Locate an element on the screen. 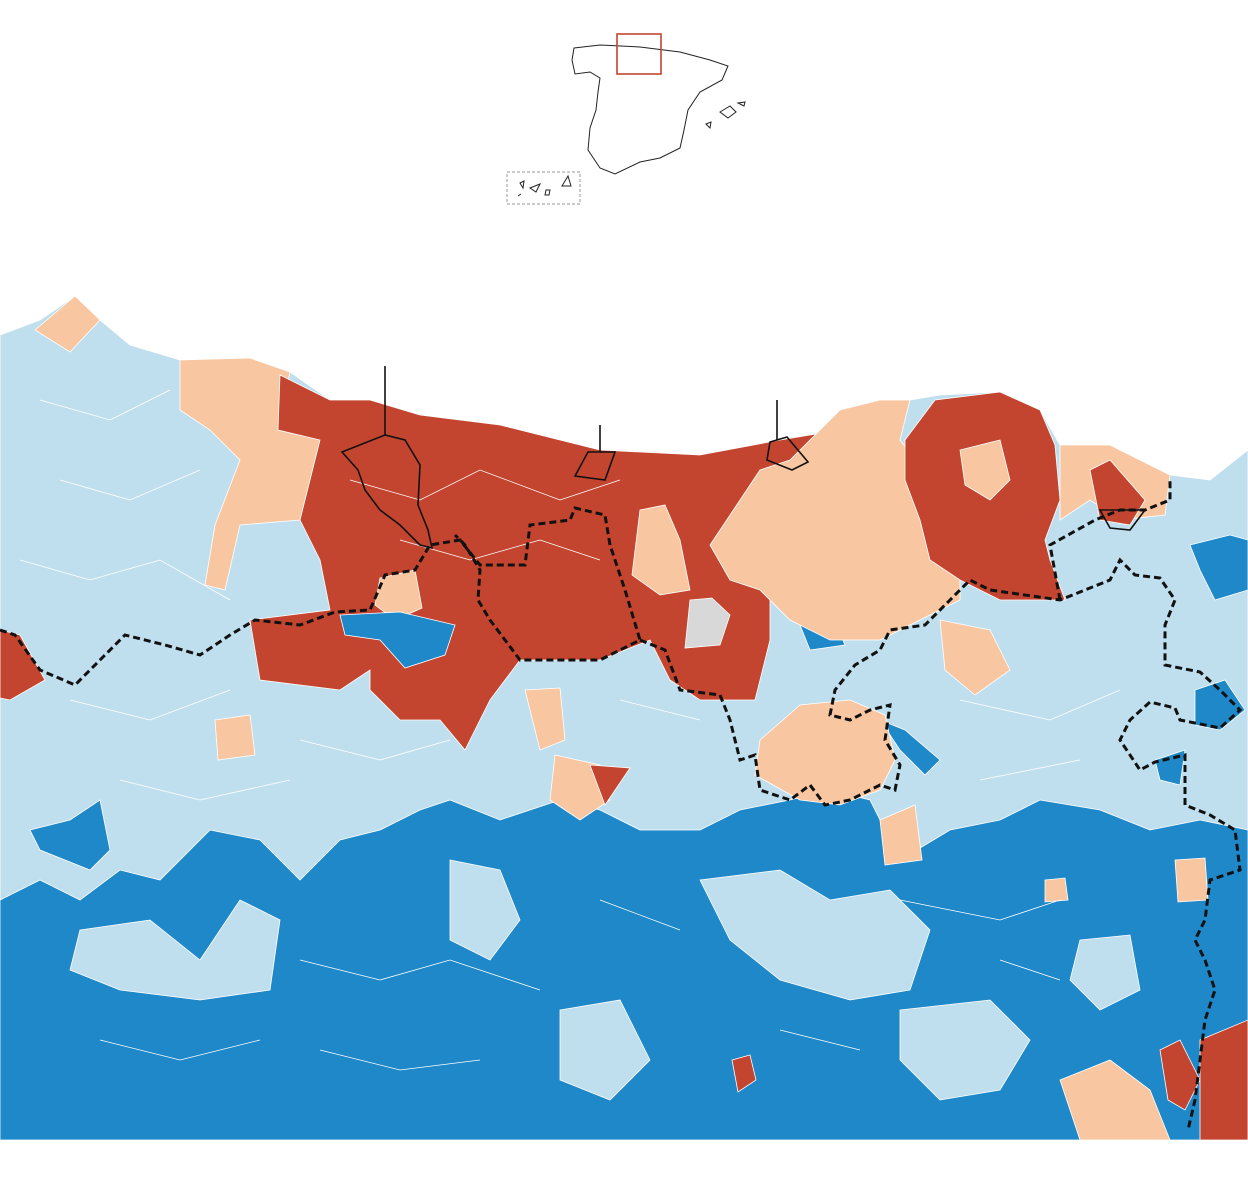 This screenshot has width=1248, height=1192. canary-box is located at coordinates (543, 188).